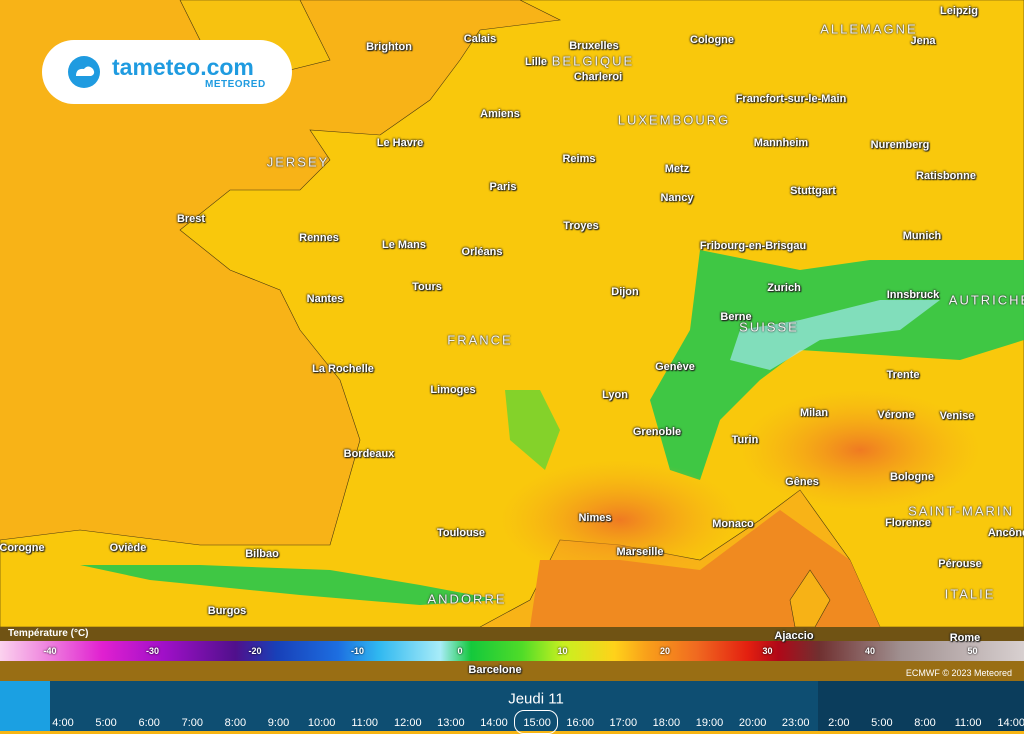 Image resolution: width=1024 pixels, height=734 pixels. Describe the element at coordinates (733, 524) in the screenshot. I see `city-label: Monaco` at that location.